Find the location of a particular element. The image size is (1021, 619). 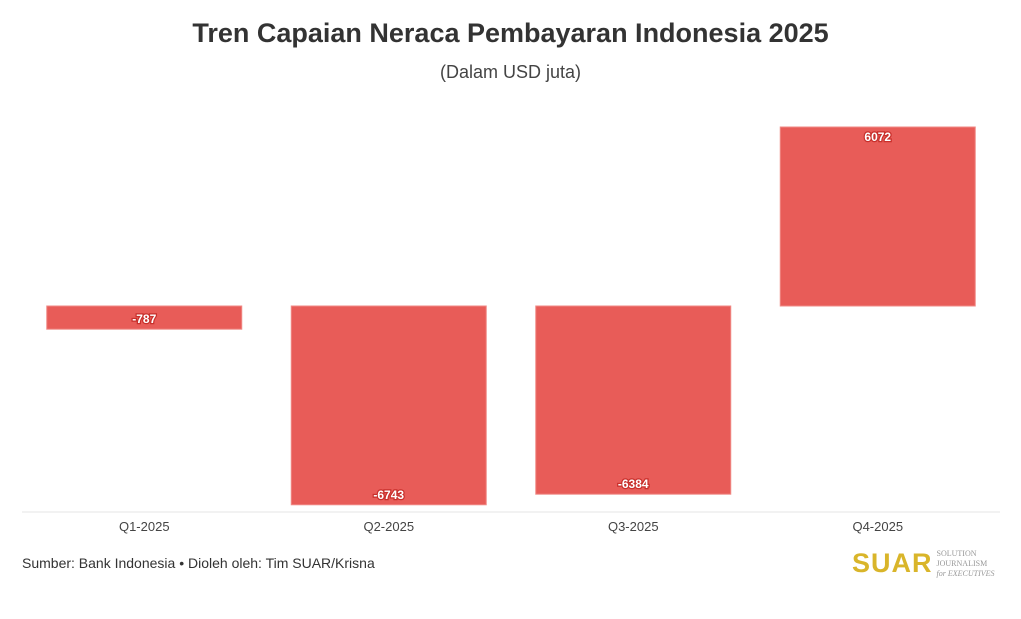

data-label: -6743 is located at coordinates (388, 495).